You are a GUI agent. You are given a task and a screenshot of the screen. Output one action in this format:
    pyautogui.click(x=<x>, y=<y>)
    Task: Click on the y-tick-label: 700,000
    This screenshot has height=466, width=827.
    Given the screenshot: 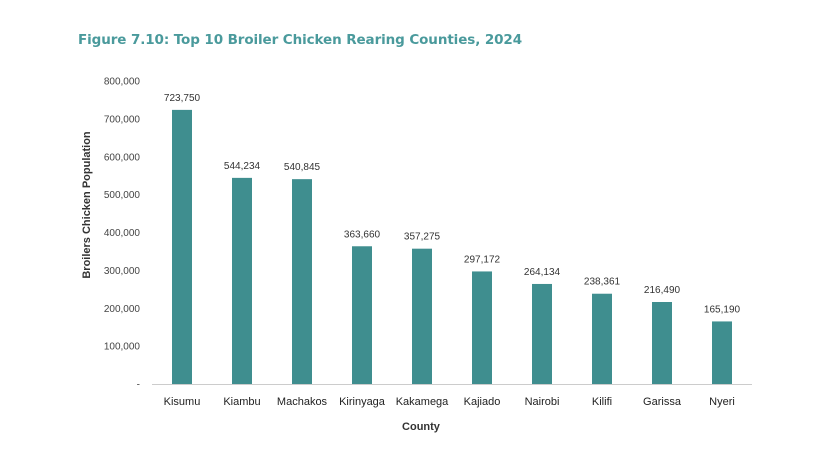 What is the action you would take?
    pyautogui.click(x=122, y=119)
    